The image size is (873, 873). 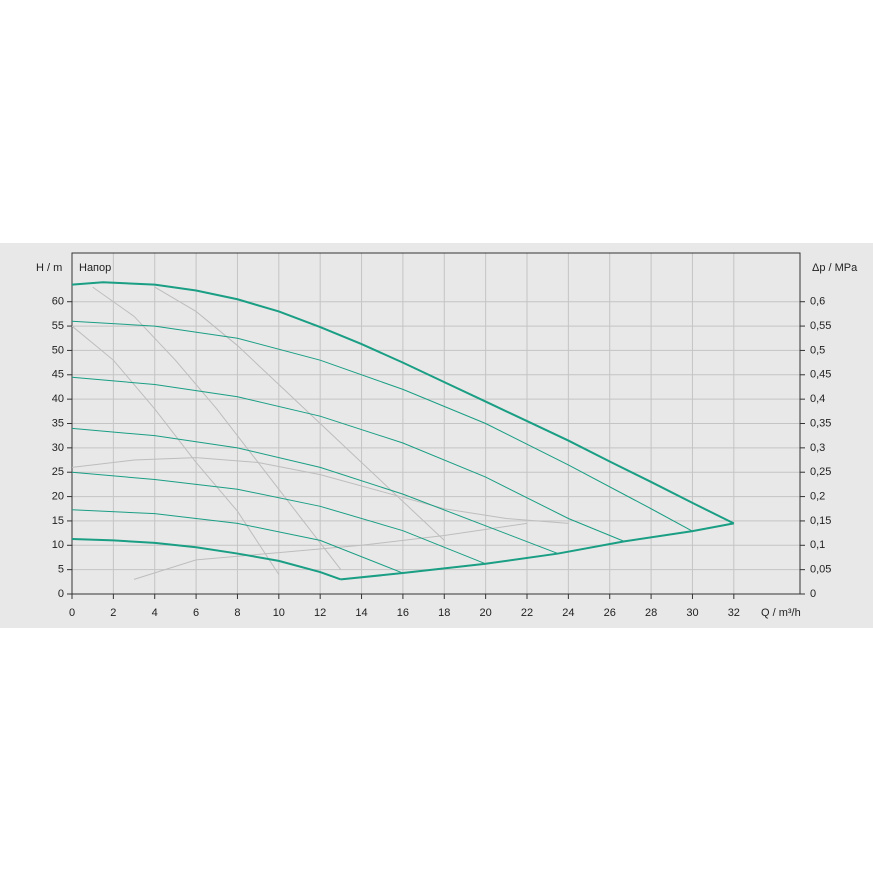 I want to click on x-tick-label: 4, so click(x=155, y=613).